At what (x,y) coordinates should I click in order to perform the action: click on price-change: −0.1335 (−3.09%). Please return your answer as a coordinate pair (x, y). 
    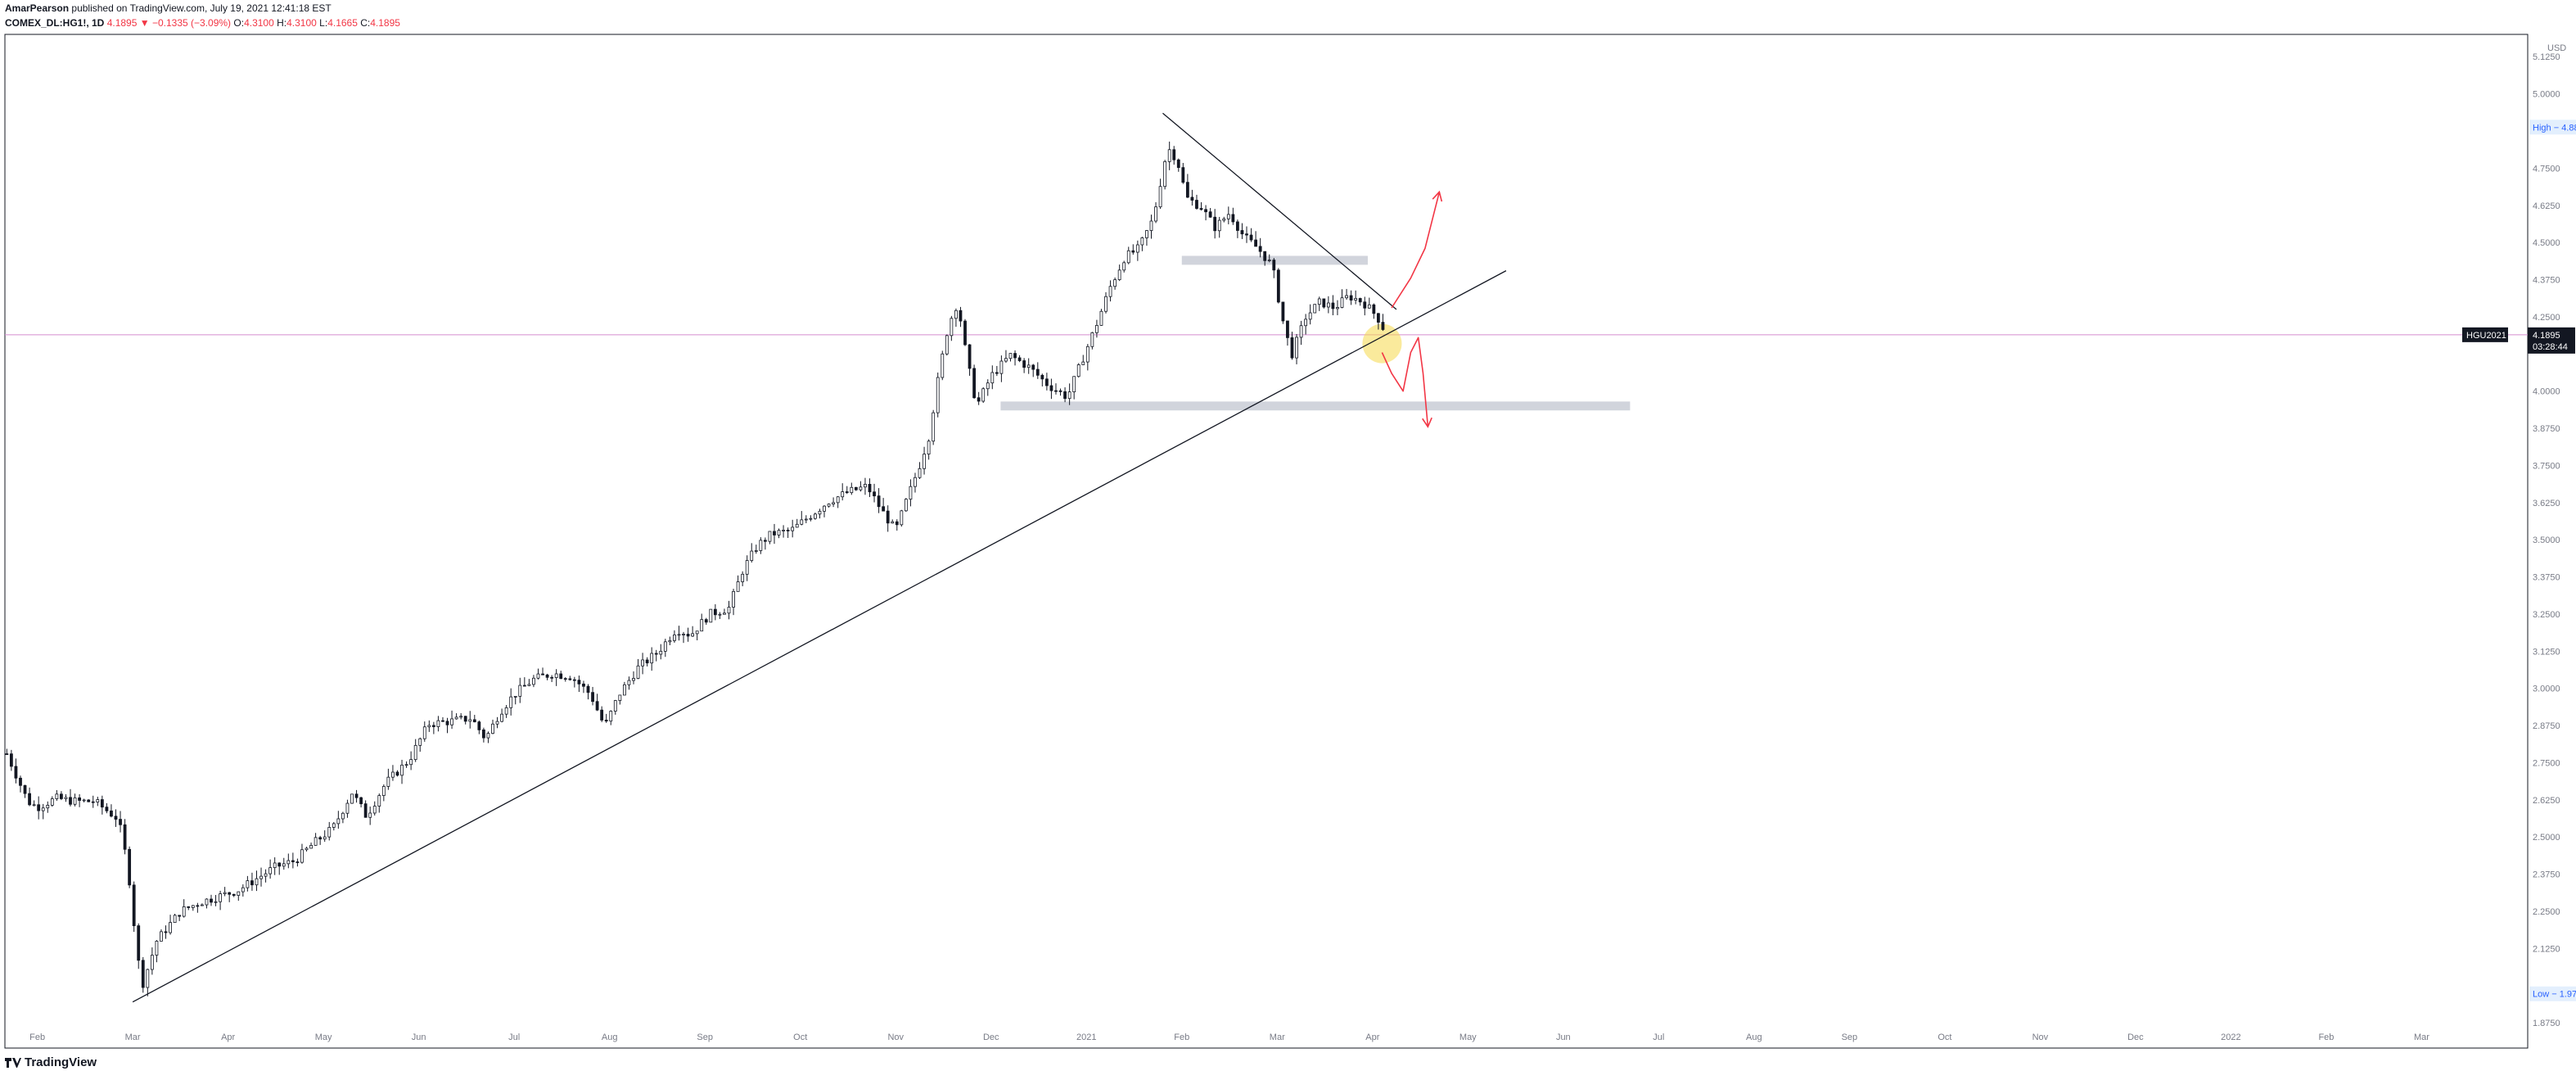
    Looking at the image, I should click on (191, 23).